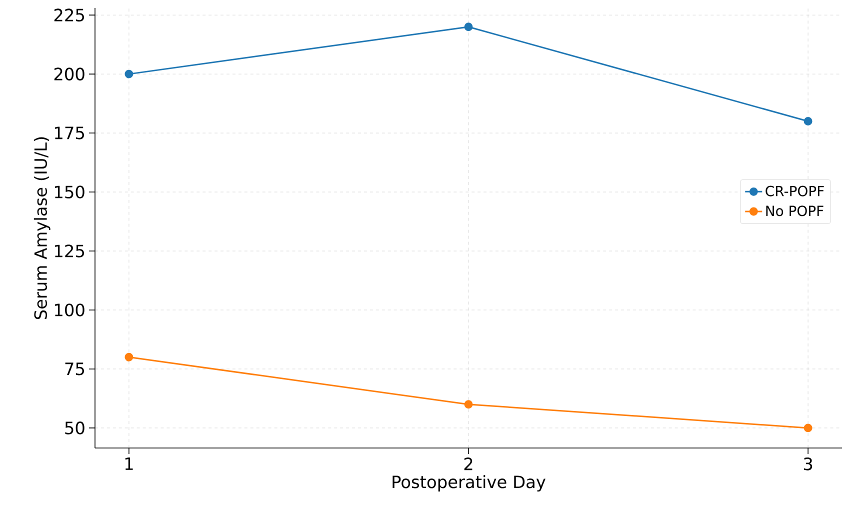 The image size is (844, 513). I want to click on legend-label: No POPF, so click(795, 211).